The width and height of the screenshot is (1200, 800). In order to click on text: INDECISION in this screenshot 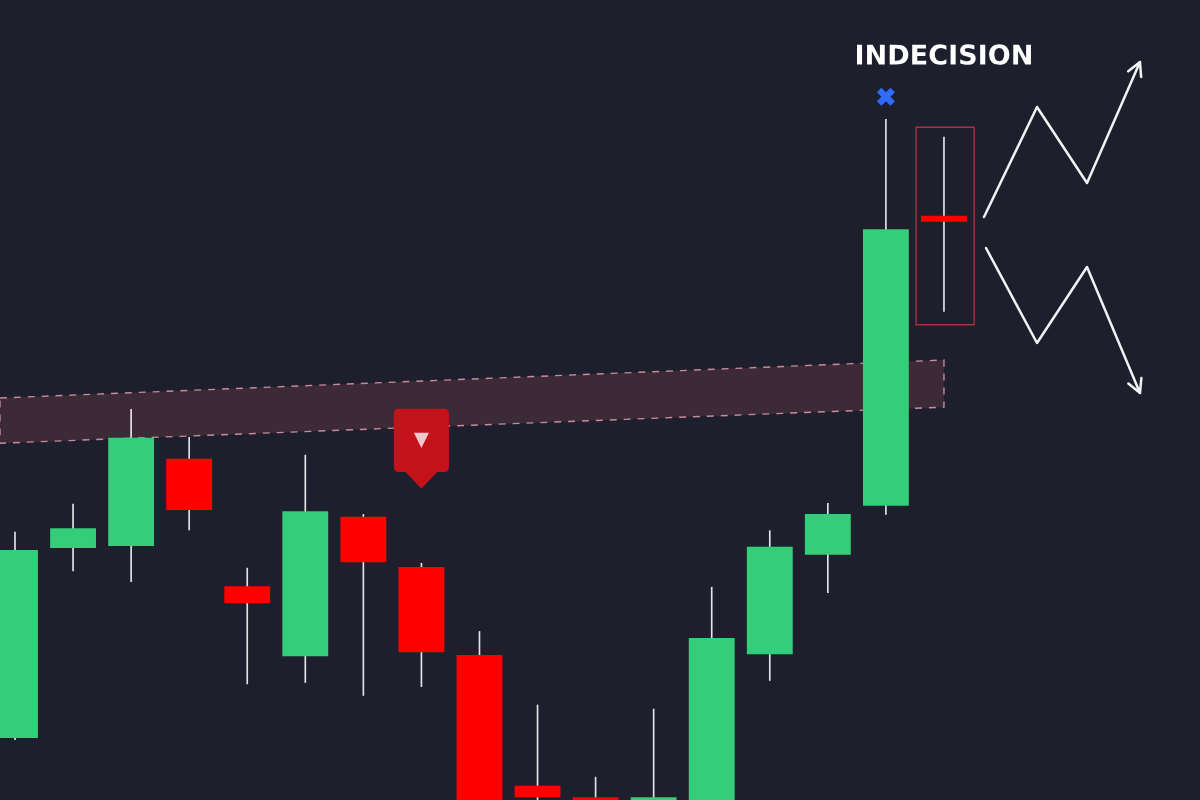, I will do `click(943, 54)`.